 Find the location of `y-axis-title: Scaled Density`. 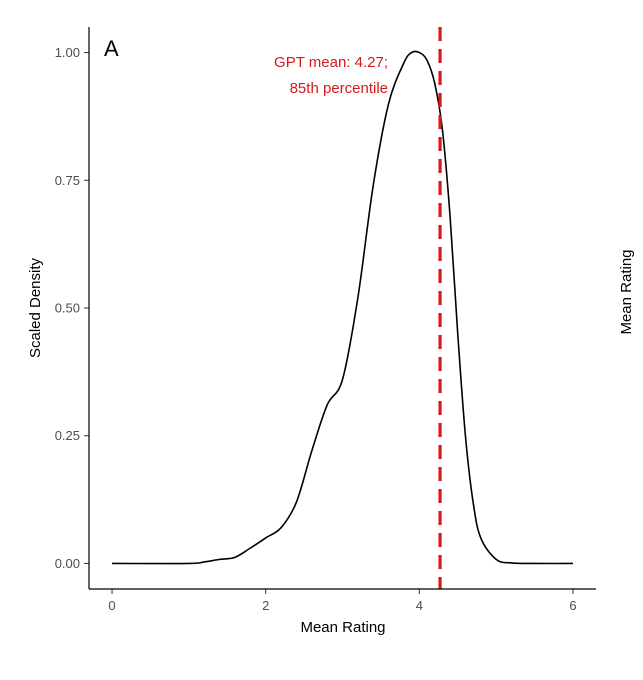

y-axis-title: Scaled Density is located at coordinates (35, 307).